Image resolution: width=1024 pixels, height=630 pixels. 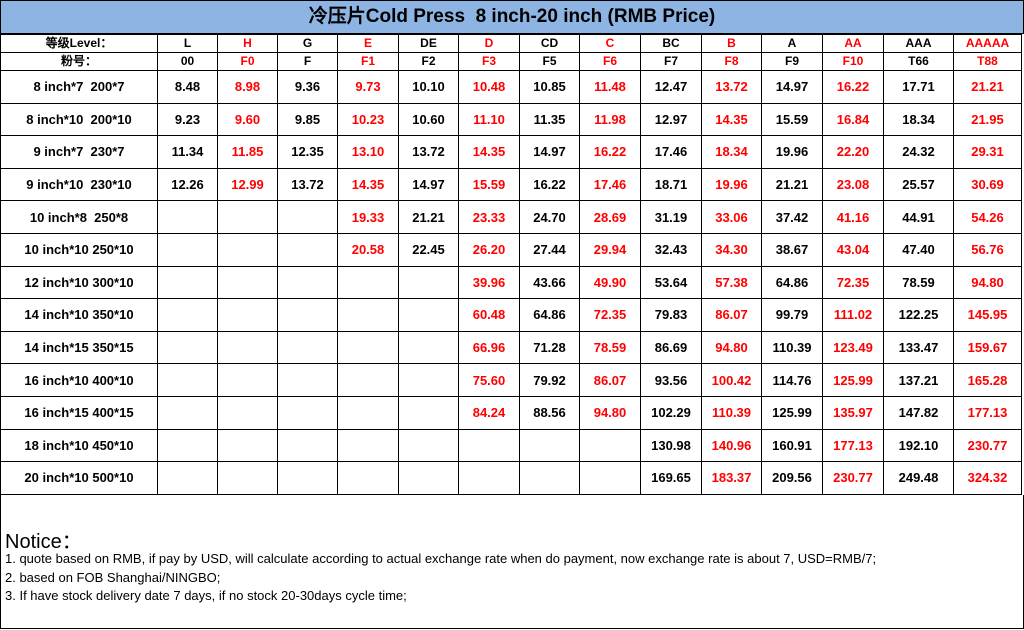 I want to click on header-row: 粉号： 00 F0 F F1 F2 F3 F5 F6 F7 F8 F9 F10 T66 T88, so click(x=511, y=61).